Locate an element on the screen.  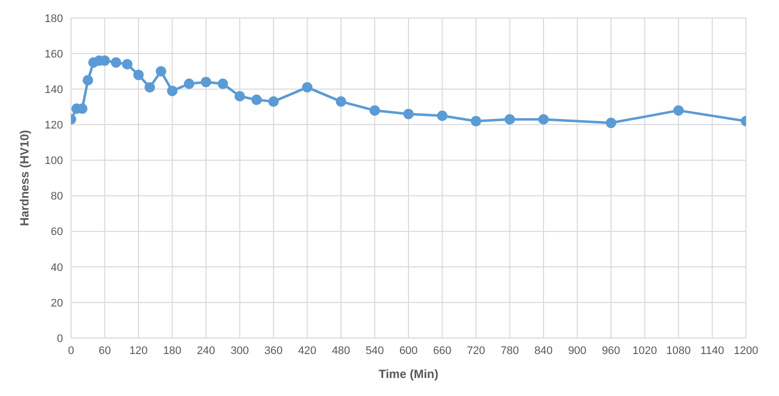
y-tick-label: 160 is located at coordinates (53, 54).